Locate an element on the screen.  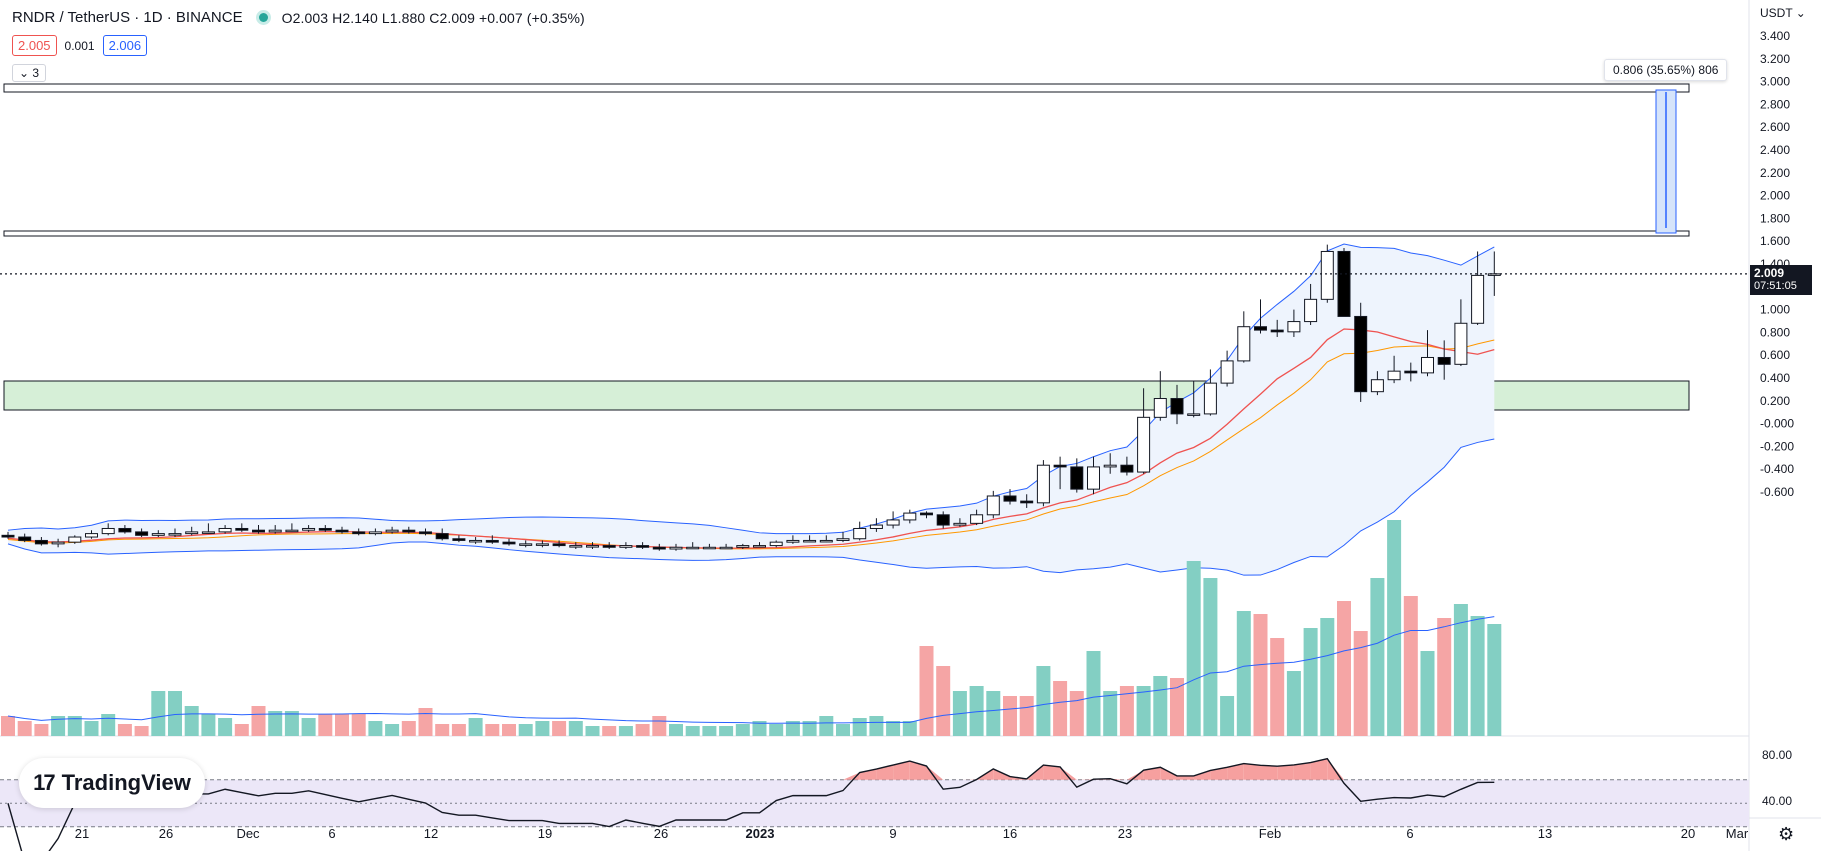
currency-selector: USDT ⌄ is located at coordinates (1783, 13).